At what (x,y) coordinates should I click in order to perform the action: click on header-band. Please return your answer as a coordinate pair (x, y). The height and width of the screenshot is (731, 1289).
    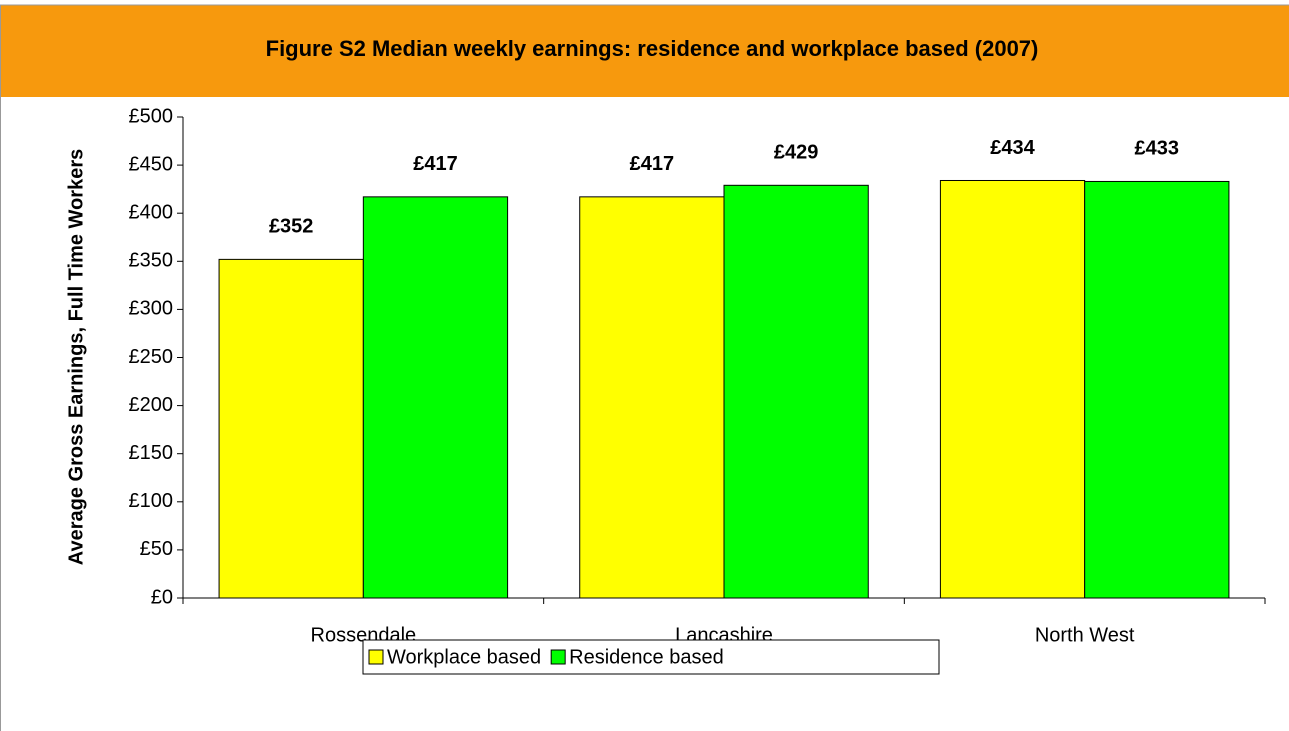
    Looking at the image, I should click on (644, 51).